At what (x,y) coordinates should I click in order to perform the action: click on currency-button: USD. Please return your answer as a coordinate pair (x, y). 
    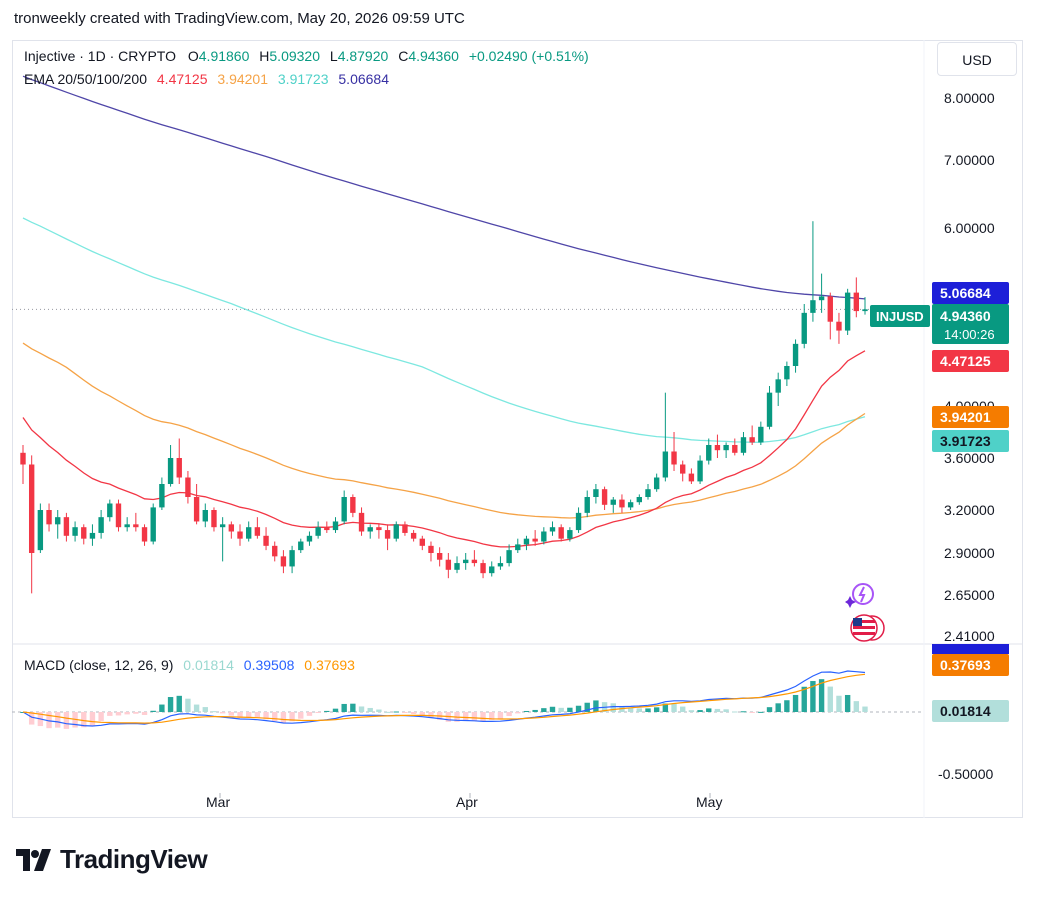
    Looking at the image, I should click on (977, 59).